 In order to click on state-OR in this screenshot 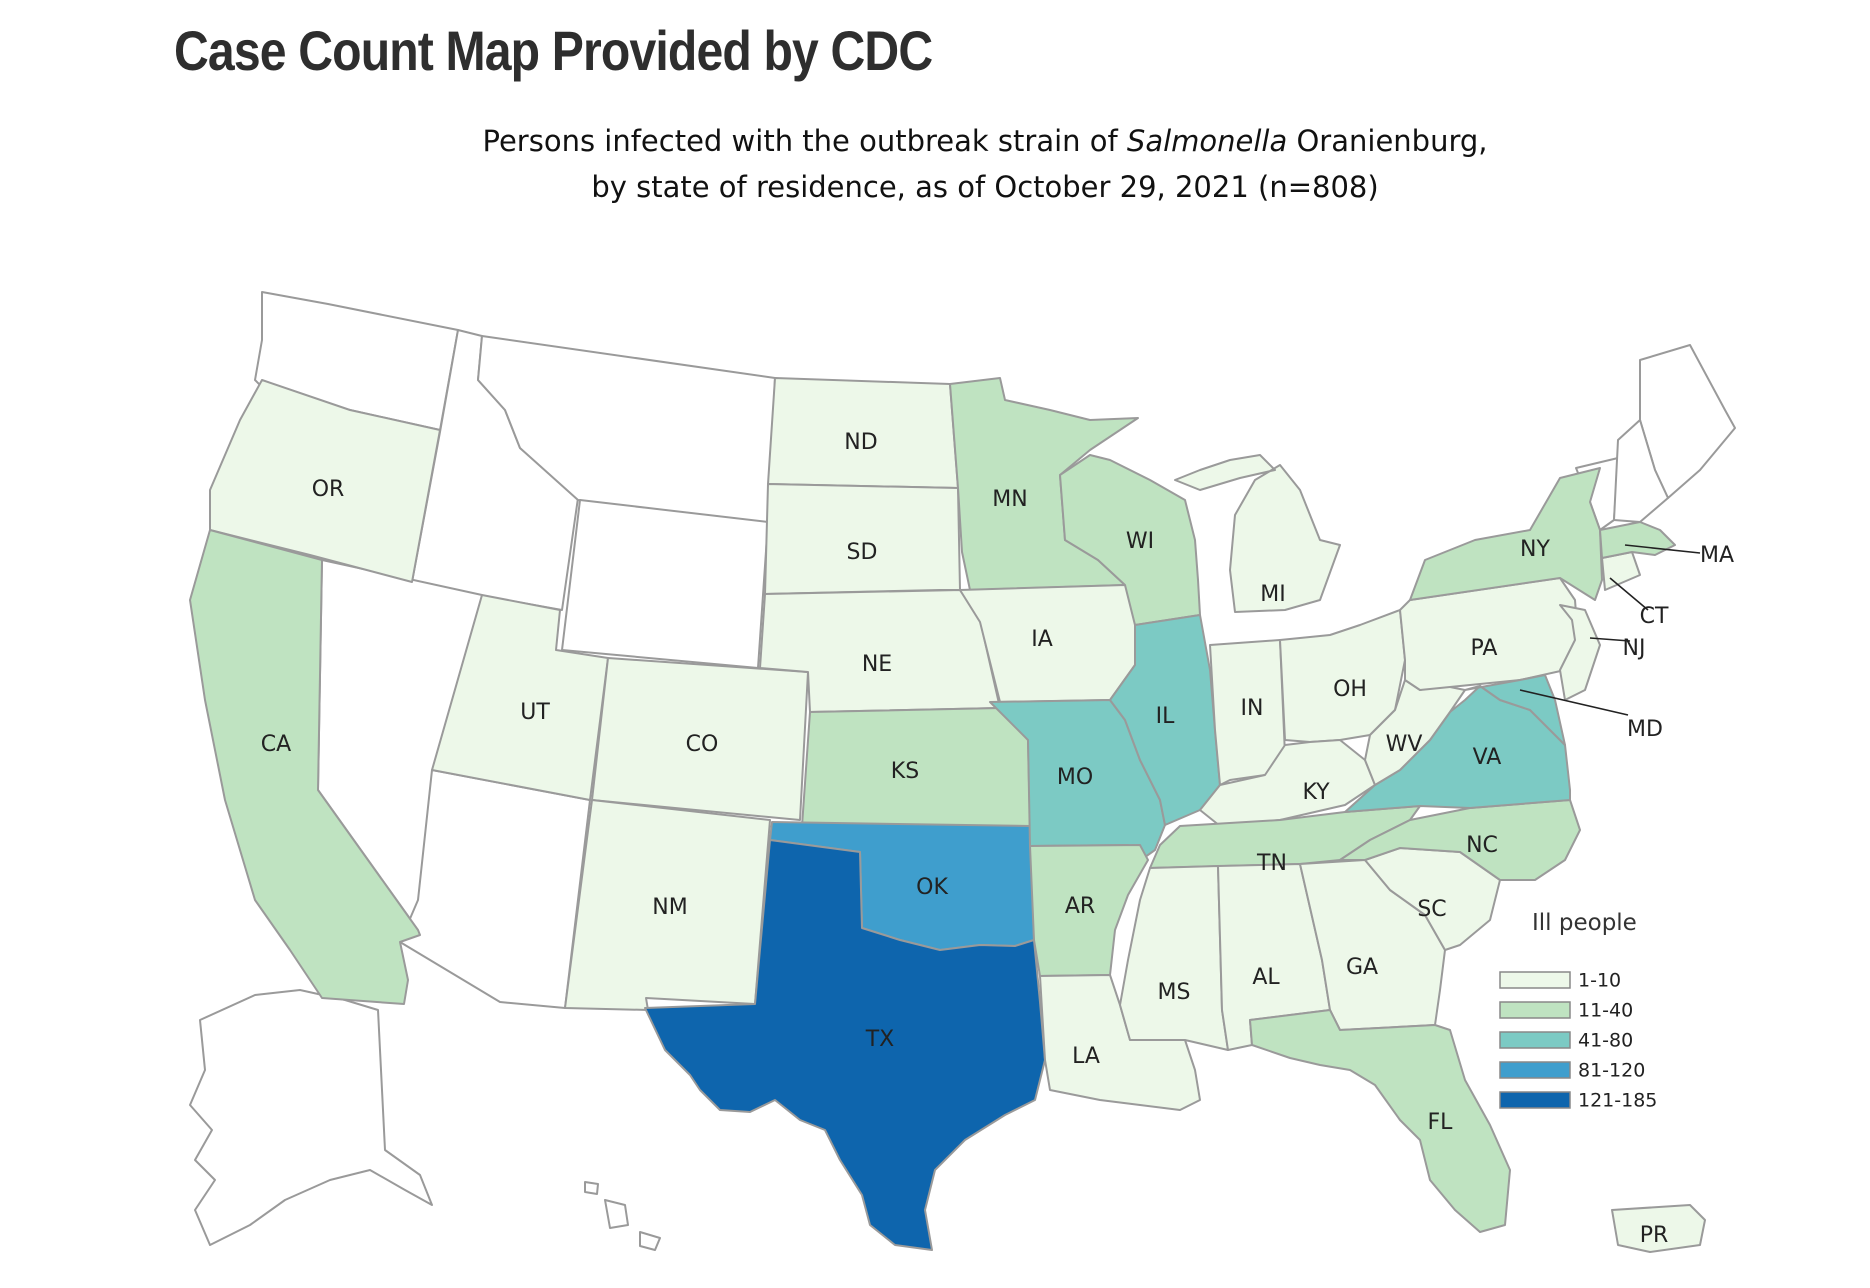, I will do `click(325, 481)`.